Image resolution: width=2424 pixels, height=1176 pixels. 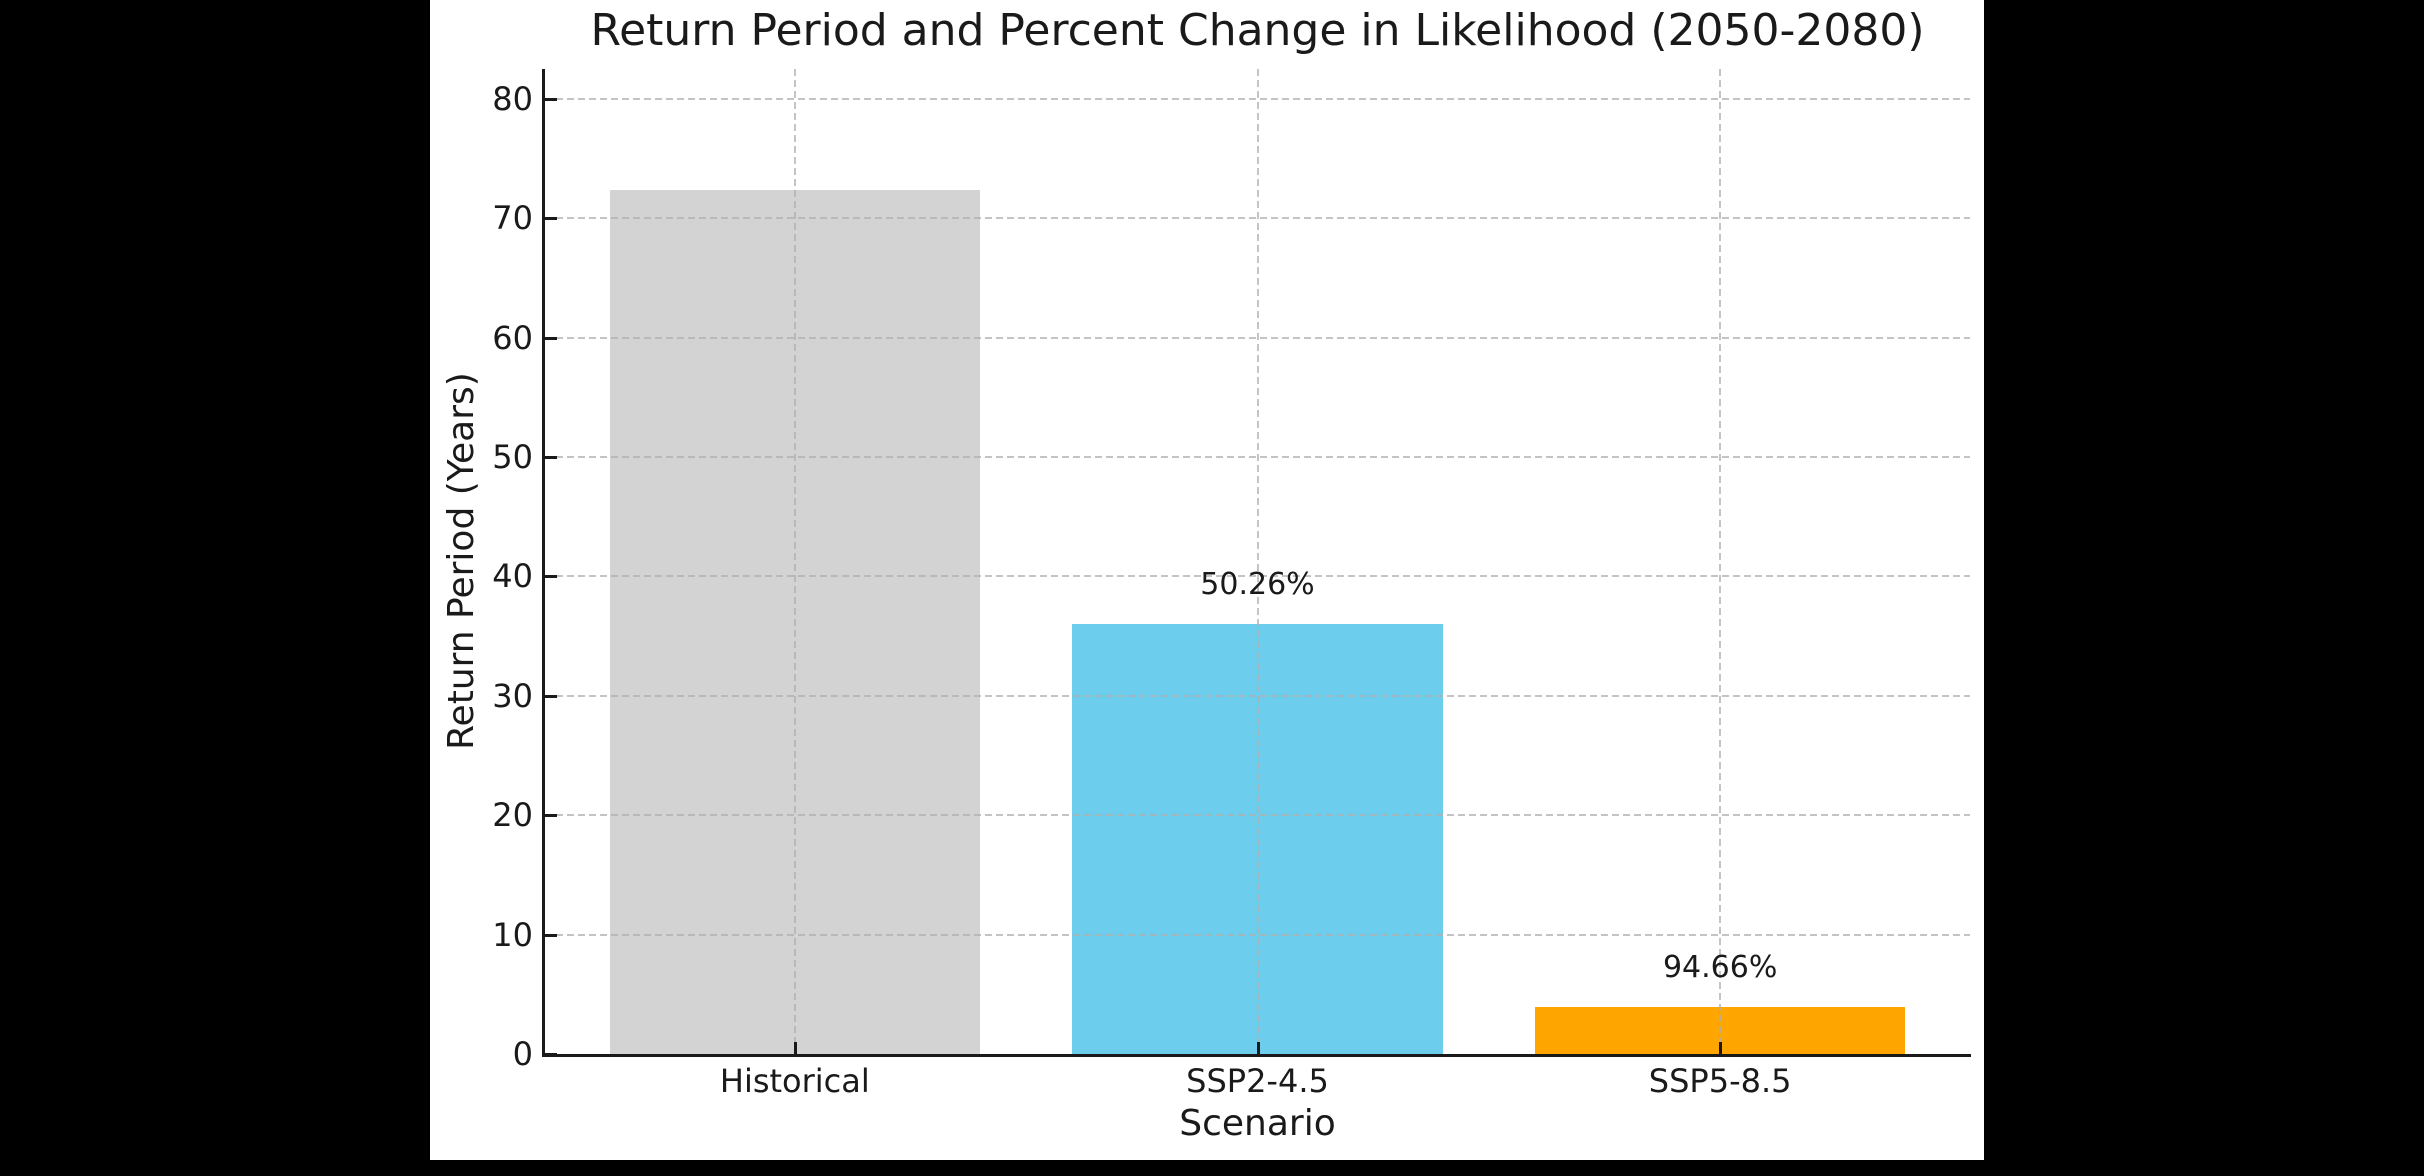 I want to click on y-tick-label-20: 20, so click(x=512, y=815).